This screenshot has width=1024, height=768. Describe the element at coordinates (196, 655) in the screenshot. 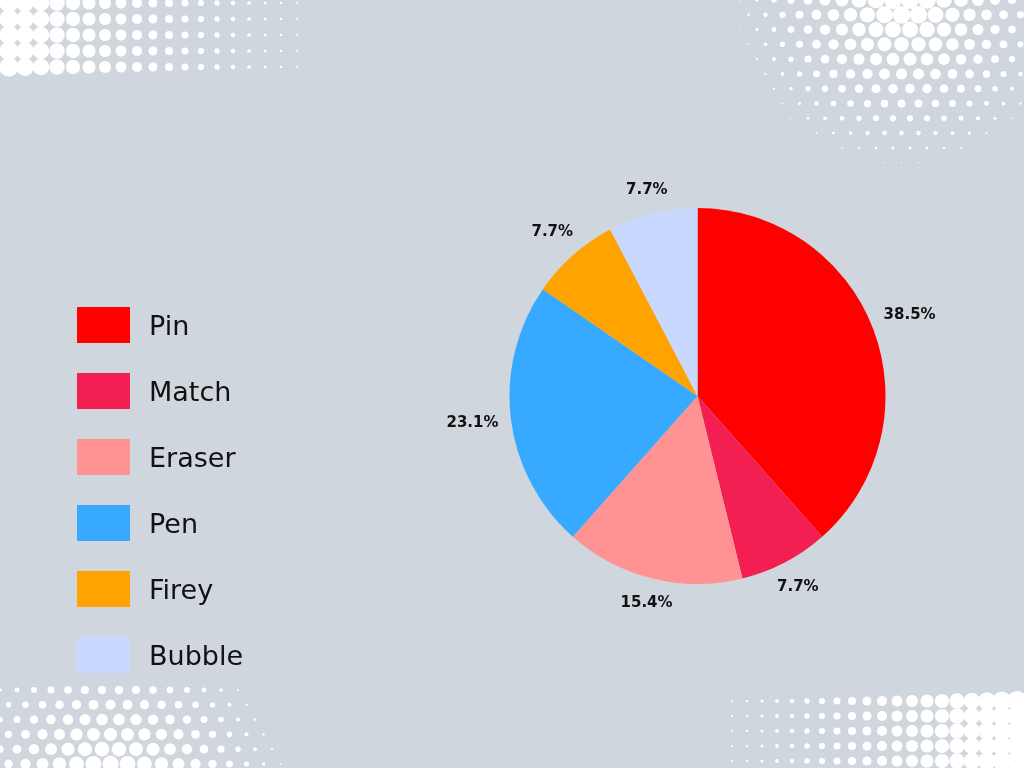

I see `legend-label: Bubble` at that location.